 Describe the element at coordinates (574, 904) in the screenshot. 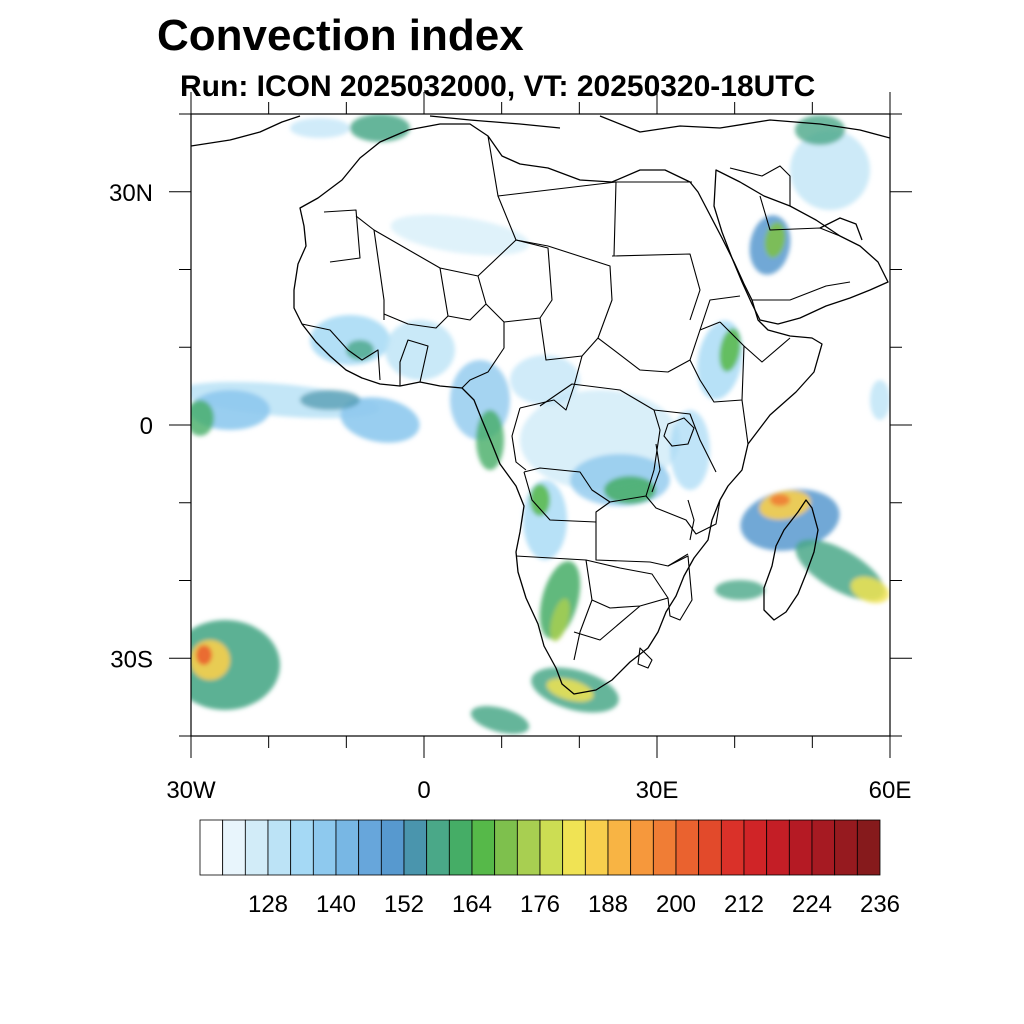

I see `colorbar-labels: 128 140 152 164 176 188 200 212 224 236` at that location.